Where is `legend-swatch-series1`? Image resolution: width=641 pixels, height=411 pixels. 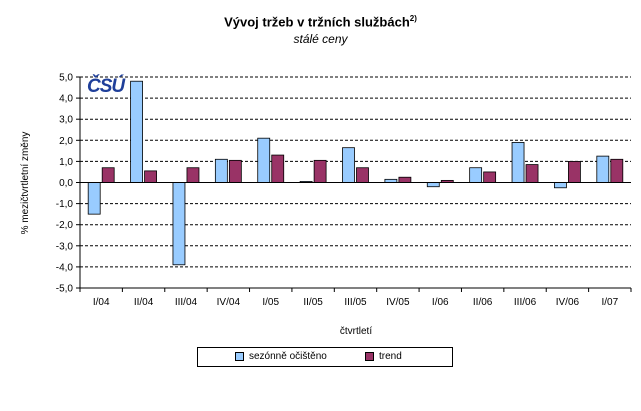 legend-swatch-series1 is located at coordinates (239, 356).